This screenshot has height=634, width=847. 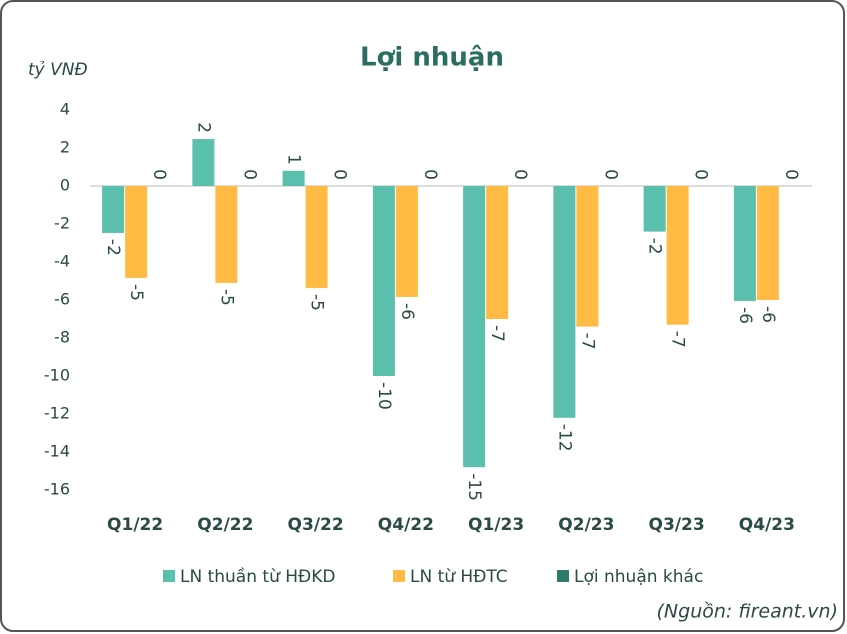 I want to click on legend-label: LN từ HĐTC, so click(x=459, y=577).